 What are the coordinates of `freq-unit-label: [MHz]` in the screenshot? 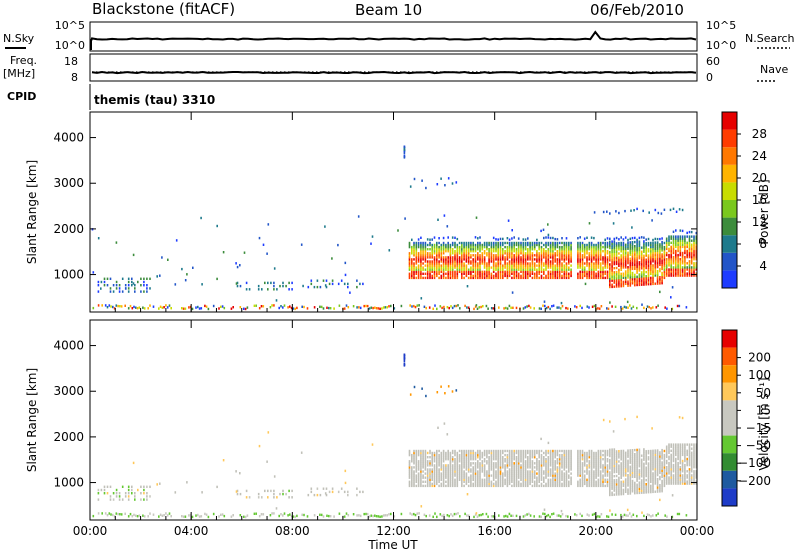 It's located at (19, 73).